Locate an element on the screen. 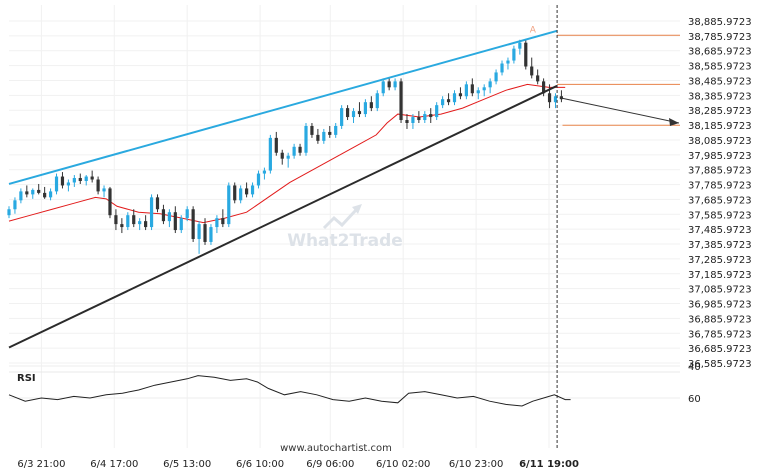  y-tick-label: 38,285.9723 is located at coordinates (720, 111).